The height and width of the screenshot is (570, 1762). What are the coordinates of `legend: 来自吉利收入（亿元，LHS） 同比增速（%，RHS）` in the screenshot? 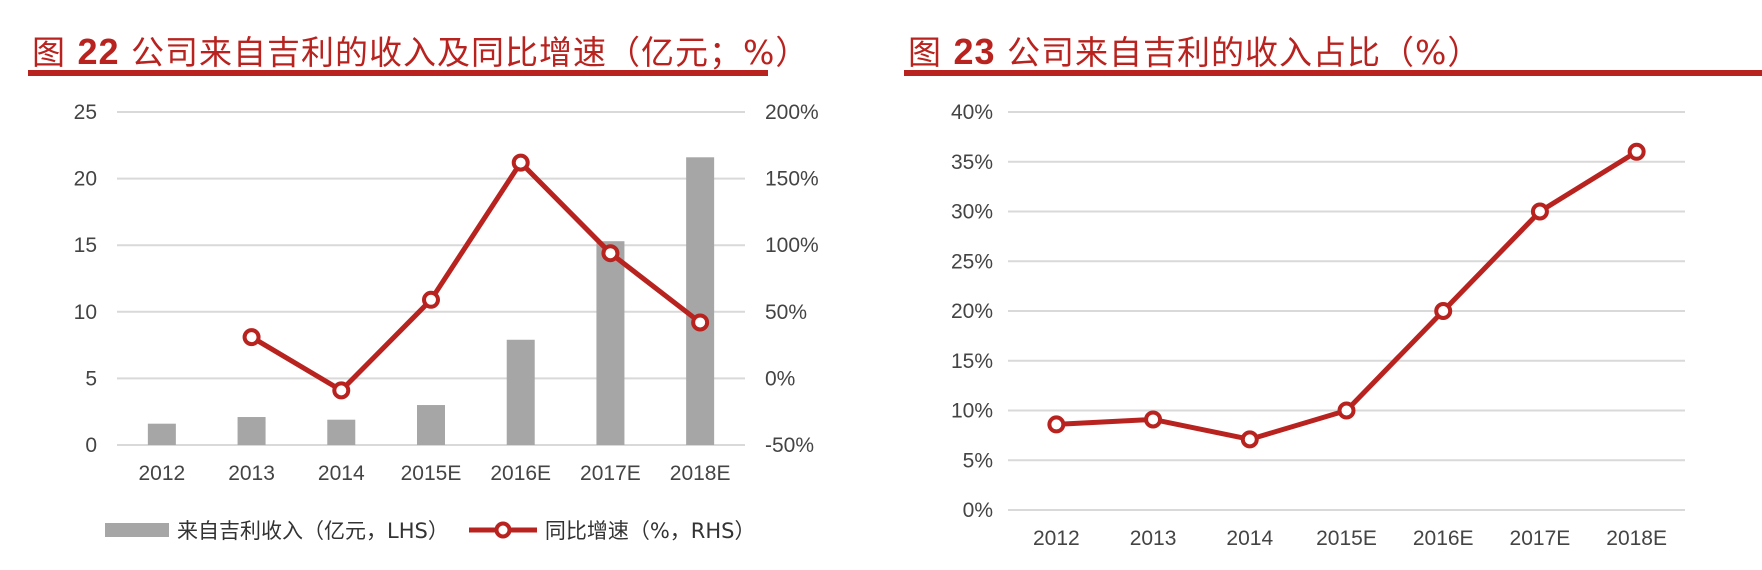 It's located at (439, 530).